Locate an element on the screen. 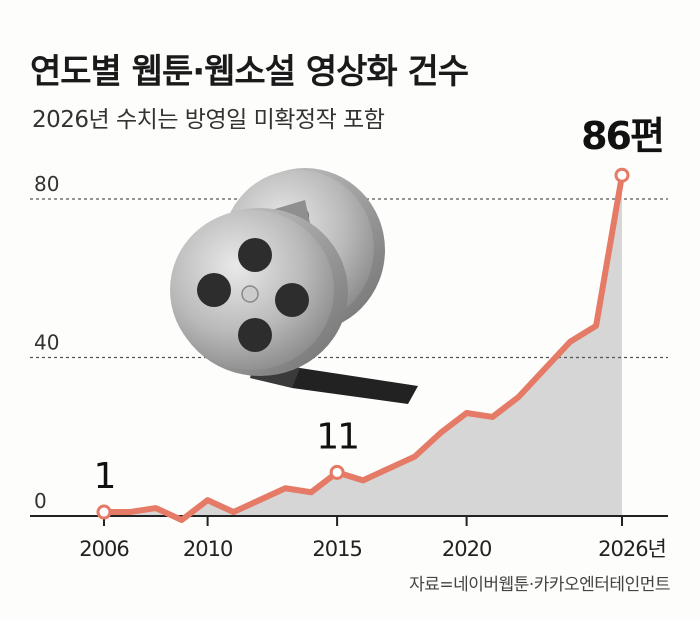 This screenshot has width=700, height=620. x-tick-label: 2010 is located at coordinates (207, 549).